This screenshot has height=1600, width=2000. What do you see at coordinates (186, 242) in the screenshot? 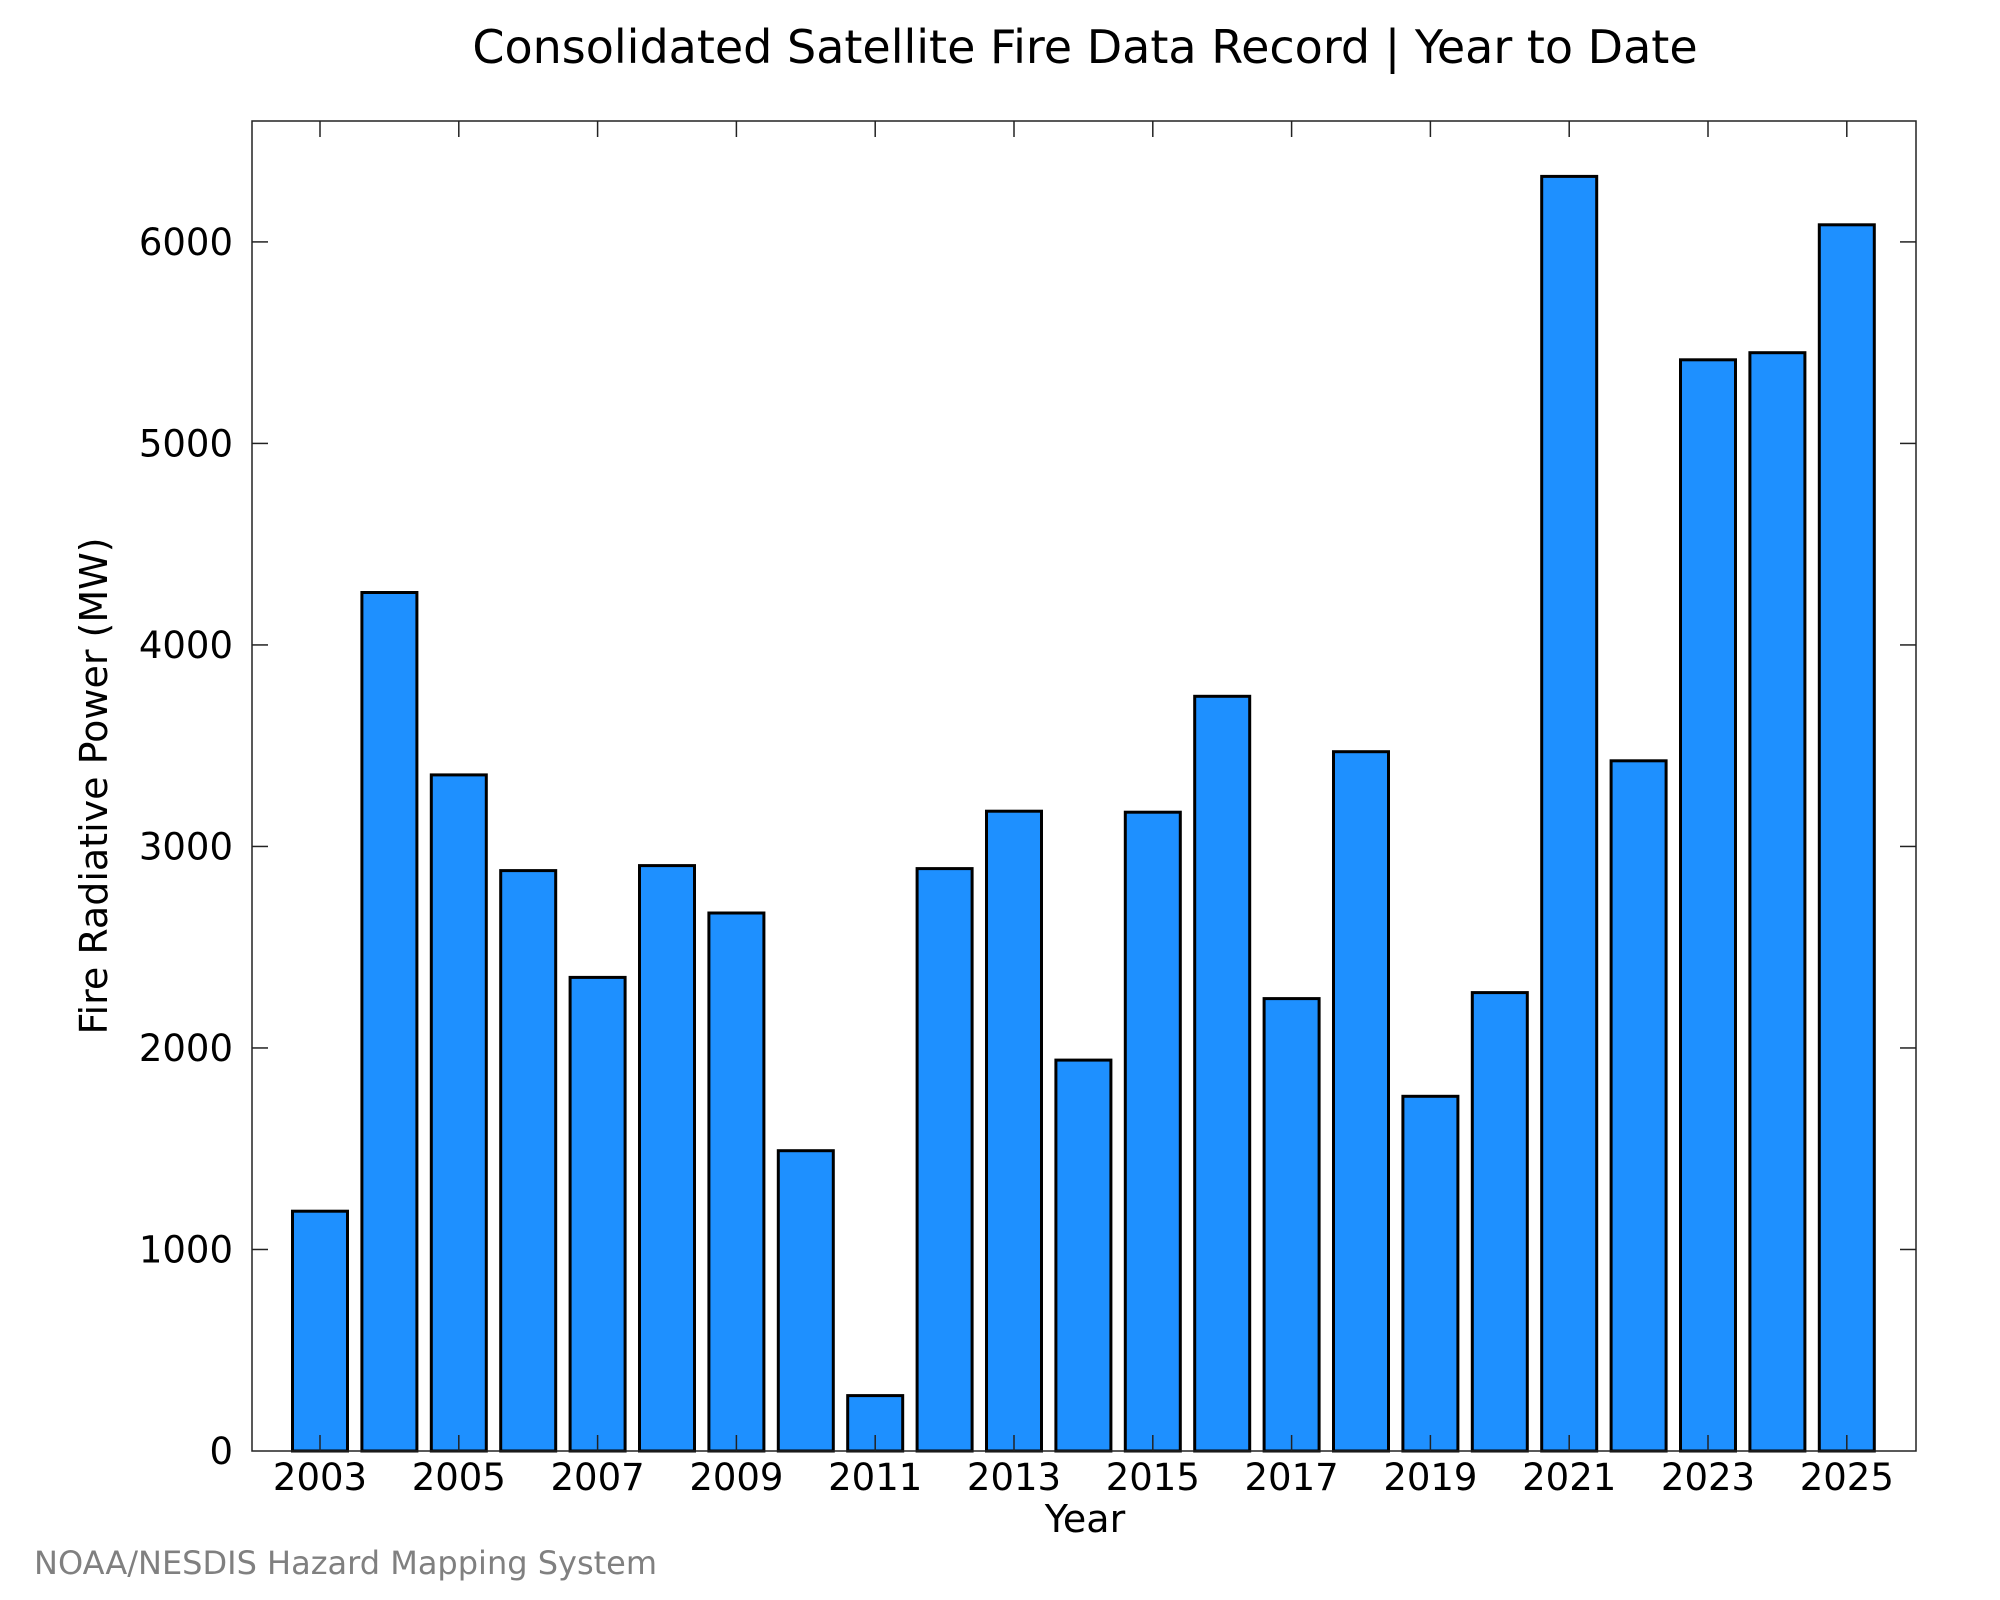
I see `y-tick-label-6000: 6000` at bounding box center [186, 242].